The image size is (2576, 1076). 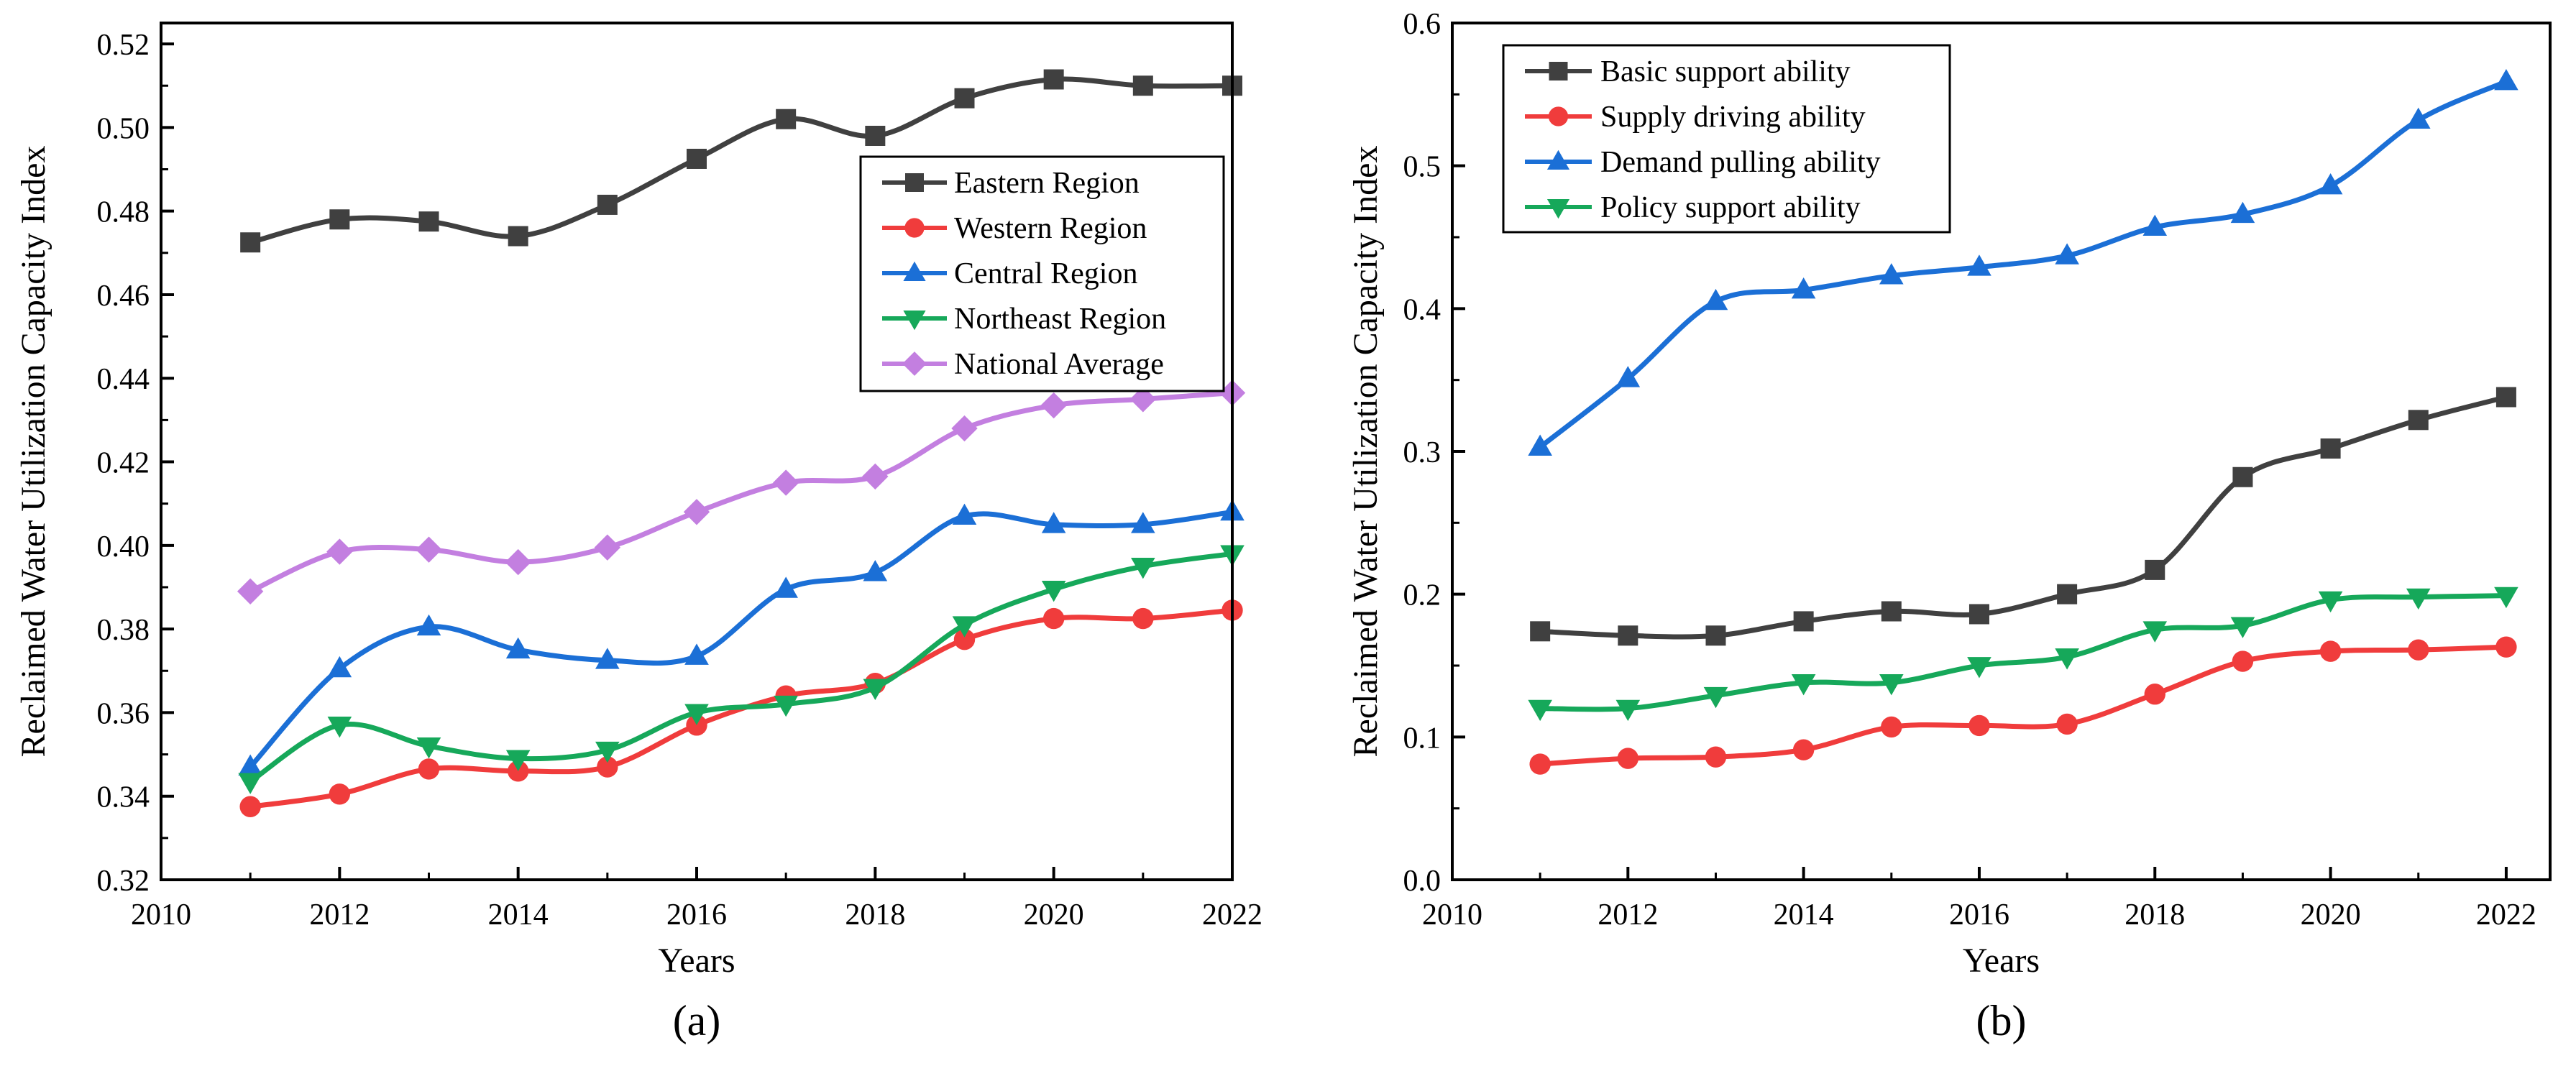 What do you see at coordinates (161, 915) in the screenshot?
I see `x-tick-label-a-2010: 2010` at bounding box center [161, 915].